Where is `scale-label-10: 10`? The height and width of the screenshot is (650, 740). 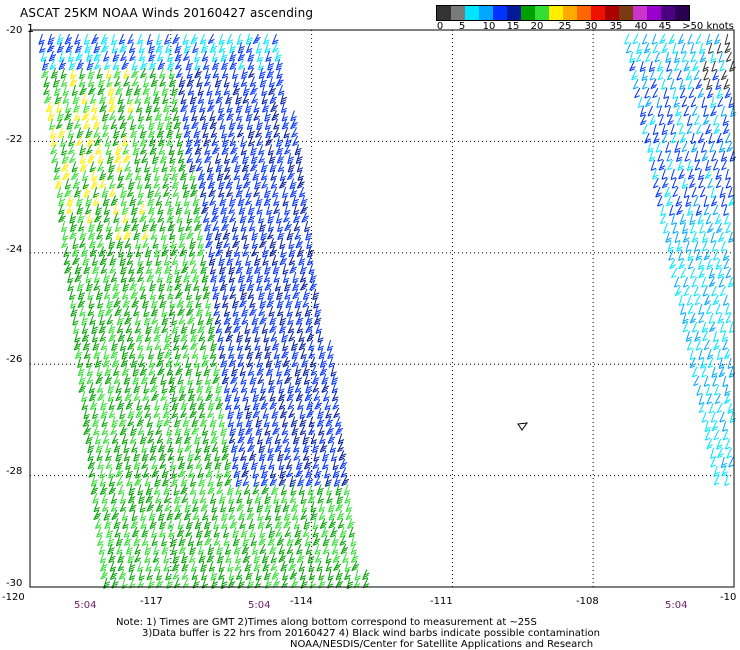 scale-label-10: 10 is located at coordinates (489, 26).